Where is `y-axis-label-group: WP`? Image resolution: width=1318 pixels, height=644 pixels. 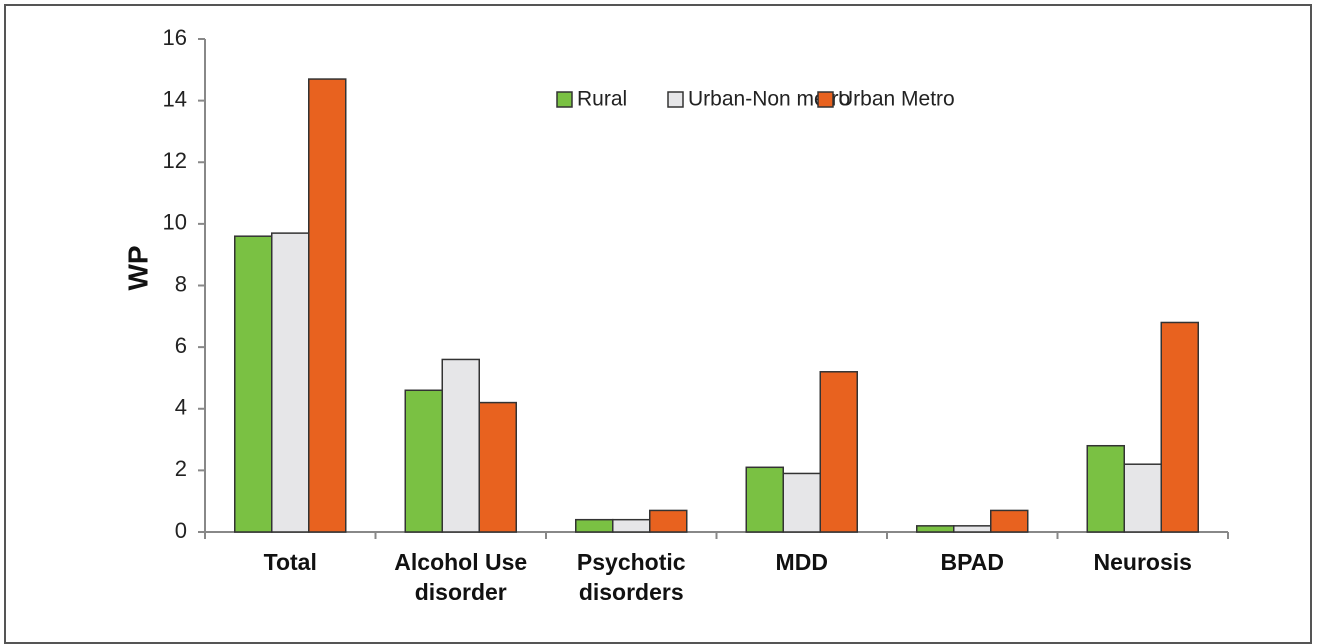
y-axis-label-group: WP is located at coordinates (137, 267).